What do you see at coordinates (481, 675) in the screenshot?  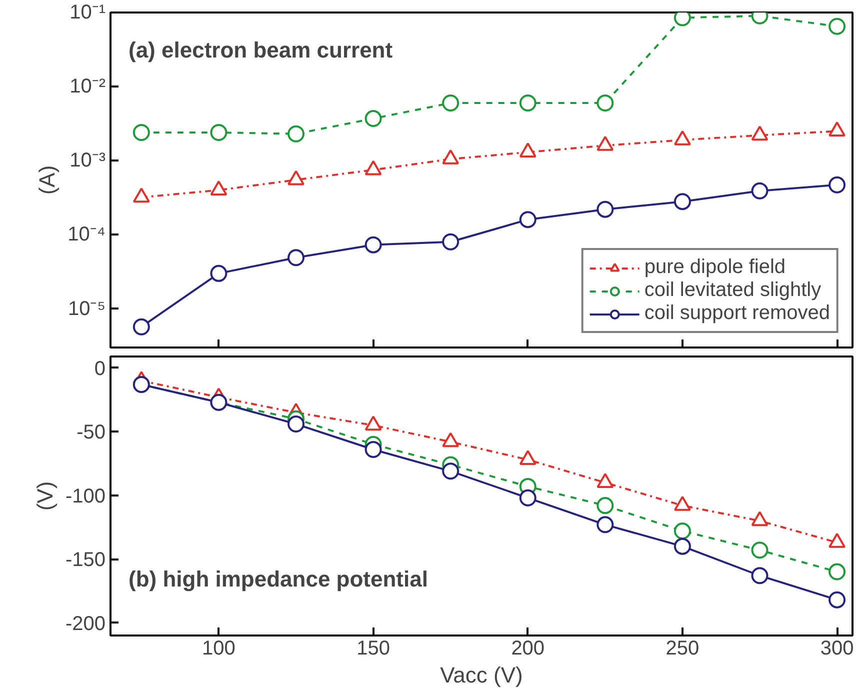 I see `x-axis-title: Vacc (V)` at bounding box center [481, 675].